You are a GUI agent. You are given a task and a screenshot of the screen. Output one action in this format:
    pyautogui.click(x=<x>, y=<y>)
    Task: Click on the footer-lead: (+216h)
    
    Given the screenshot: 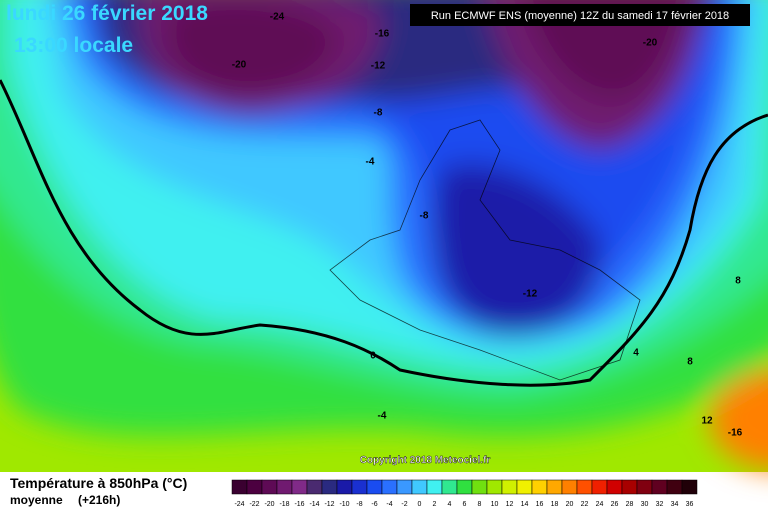 What is the action you would take?
    pyautogui.click(x=99, y=500)
    